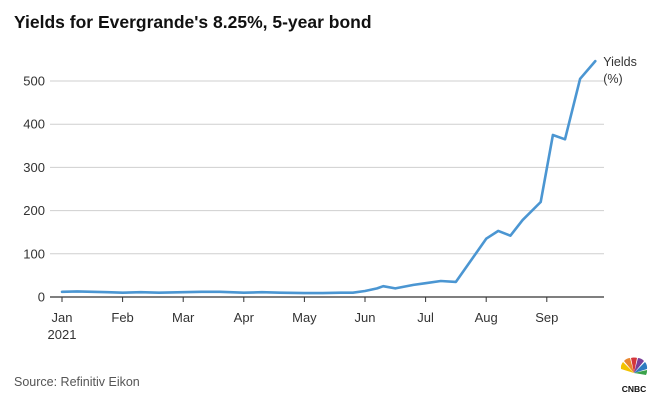  What do you see at coordinates (77, 382) in the screenshot?
I see `source-note: Source: Refinitiv Eikon` at bounding box center [77, 382].